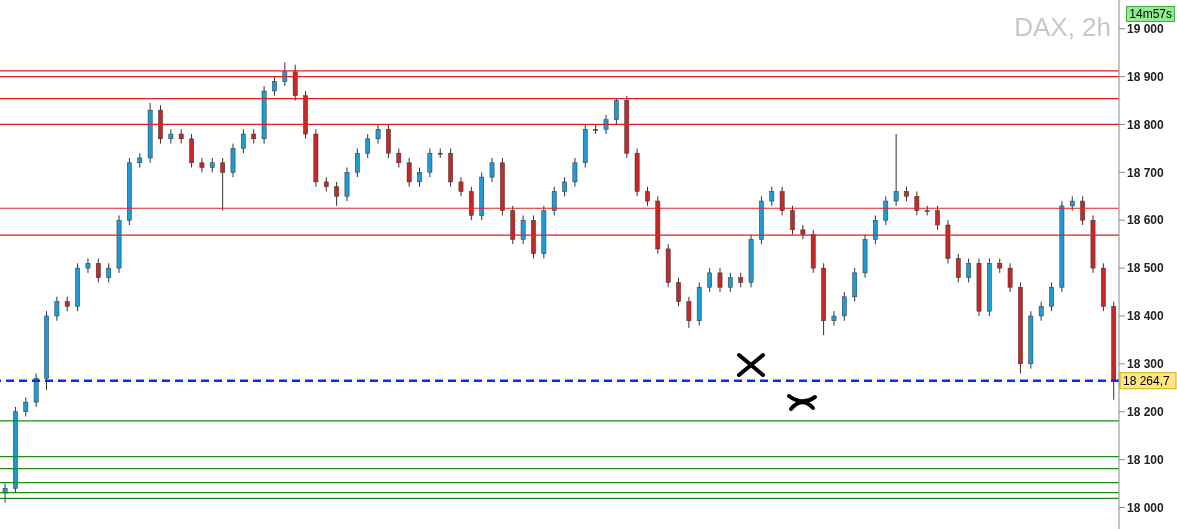 This screenshot has width=1177, height=529. I want to click on ref-line-label: 18 264,7, so click(1147, 380).